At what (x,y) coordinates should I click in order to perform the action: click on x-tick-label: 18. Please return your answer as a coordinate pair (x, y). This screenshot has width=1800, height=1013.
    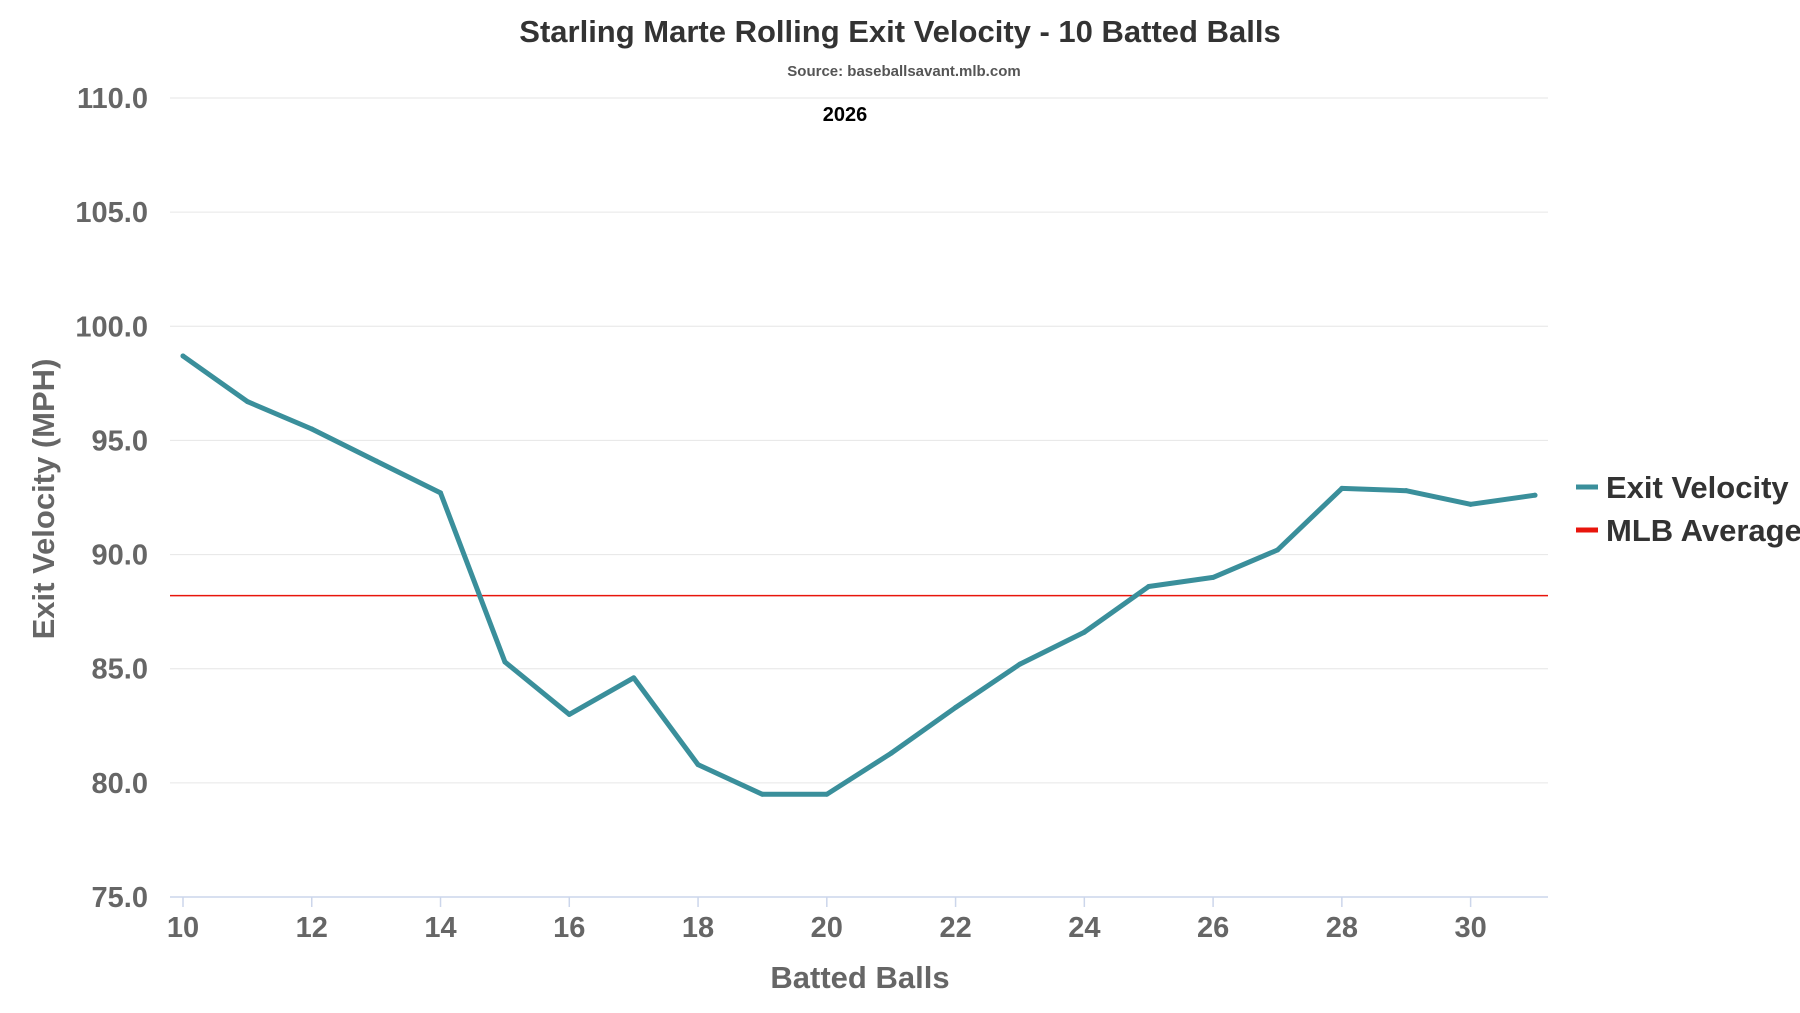
    Looking at the image, I should click on (698, 928).